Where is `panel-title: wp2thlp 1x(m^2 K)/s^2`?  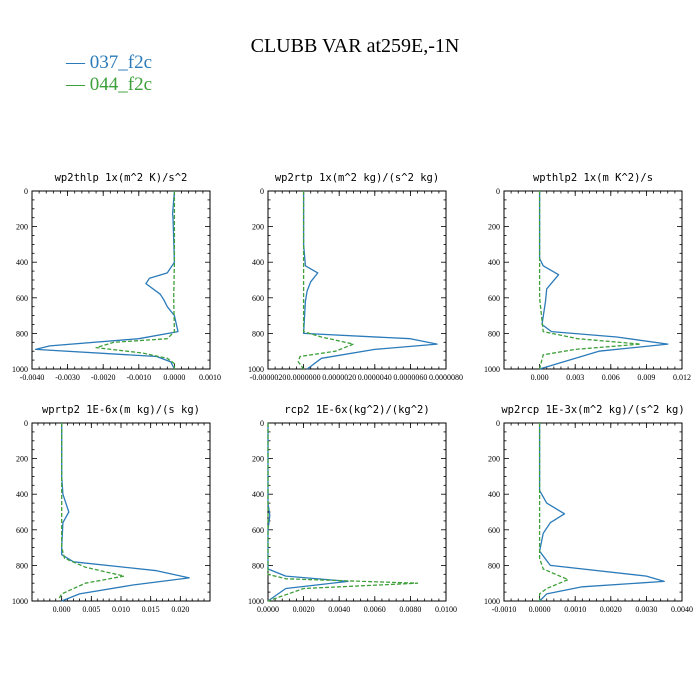 panel-title: wp2thlp 1x(m^2 K)/s^2 is located at coordinates (121, 178).